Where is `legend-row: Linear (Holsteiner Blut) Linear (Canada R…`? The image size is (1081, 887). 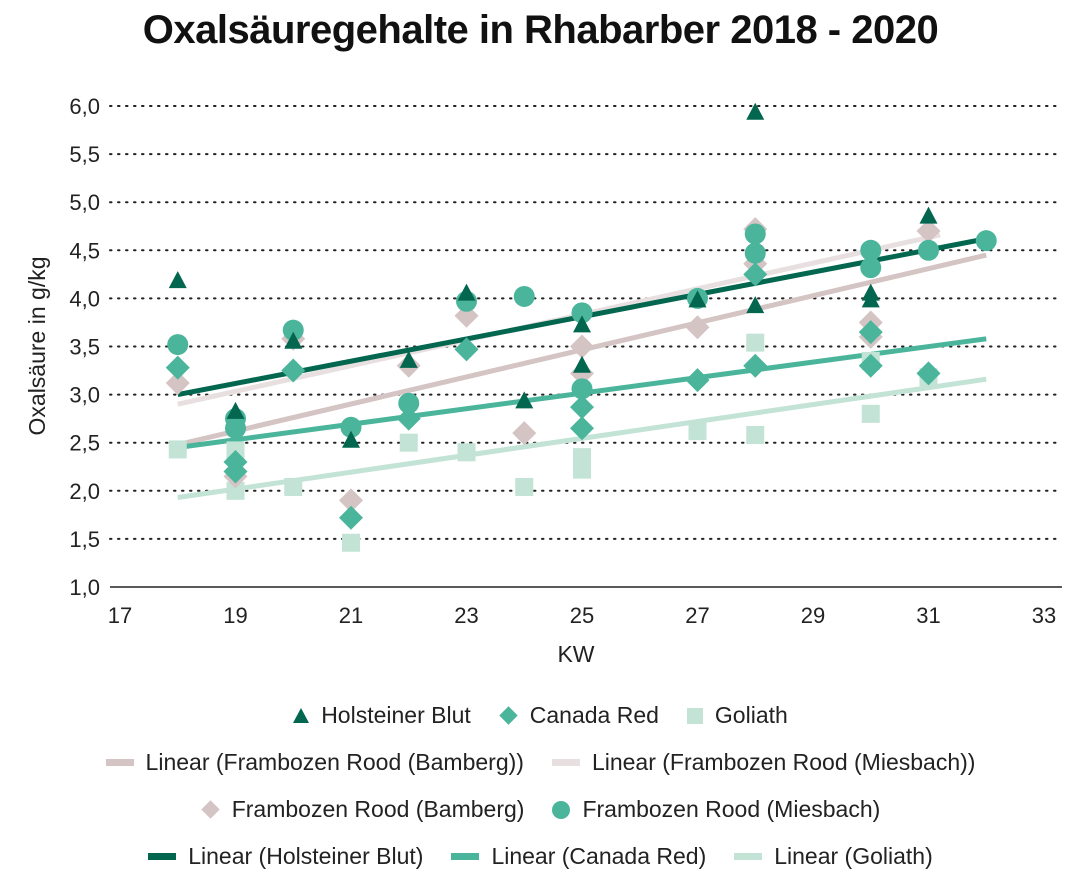 legend-row: Linear (Holsteiner Blut) Linear (Canada R… is located at coordinates (540, 856).